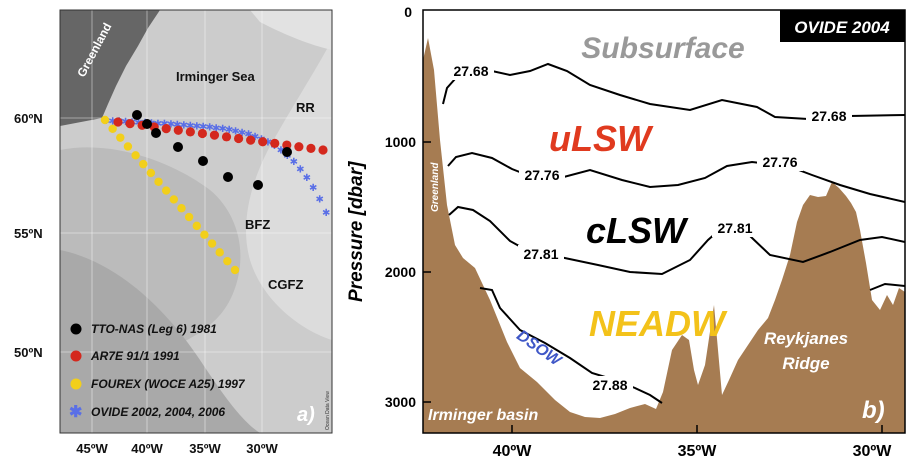 The height and width of the screenshot is (474, 908). What do you see at coordinates (289, 190) in the screenshot?
I see `map-ridge` at bounding box center [289, 190].